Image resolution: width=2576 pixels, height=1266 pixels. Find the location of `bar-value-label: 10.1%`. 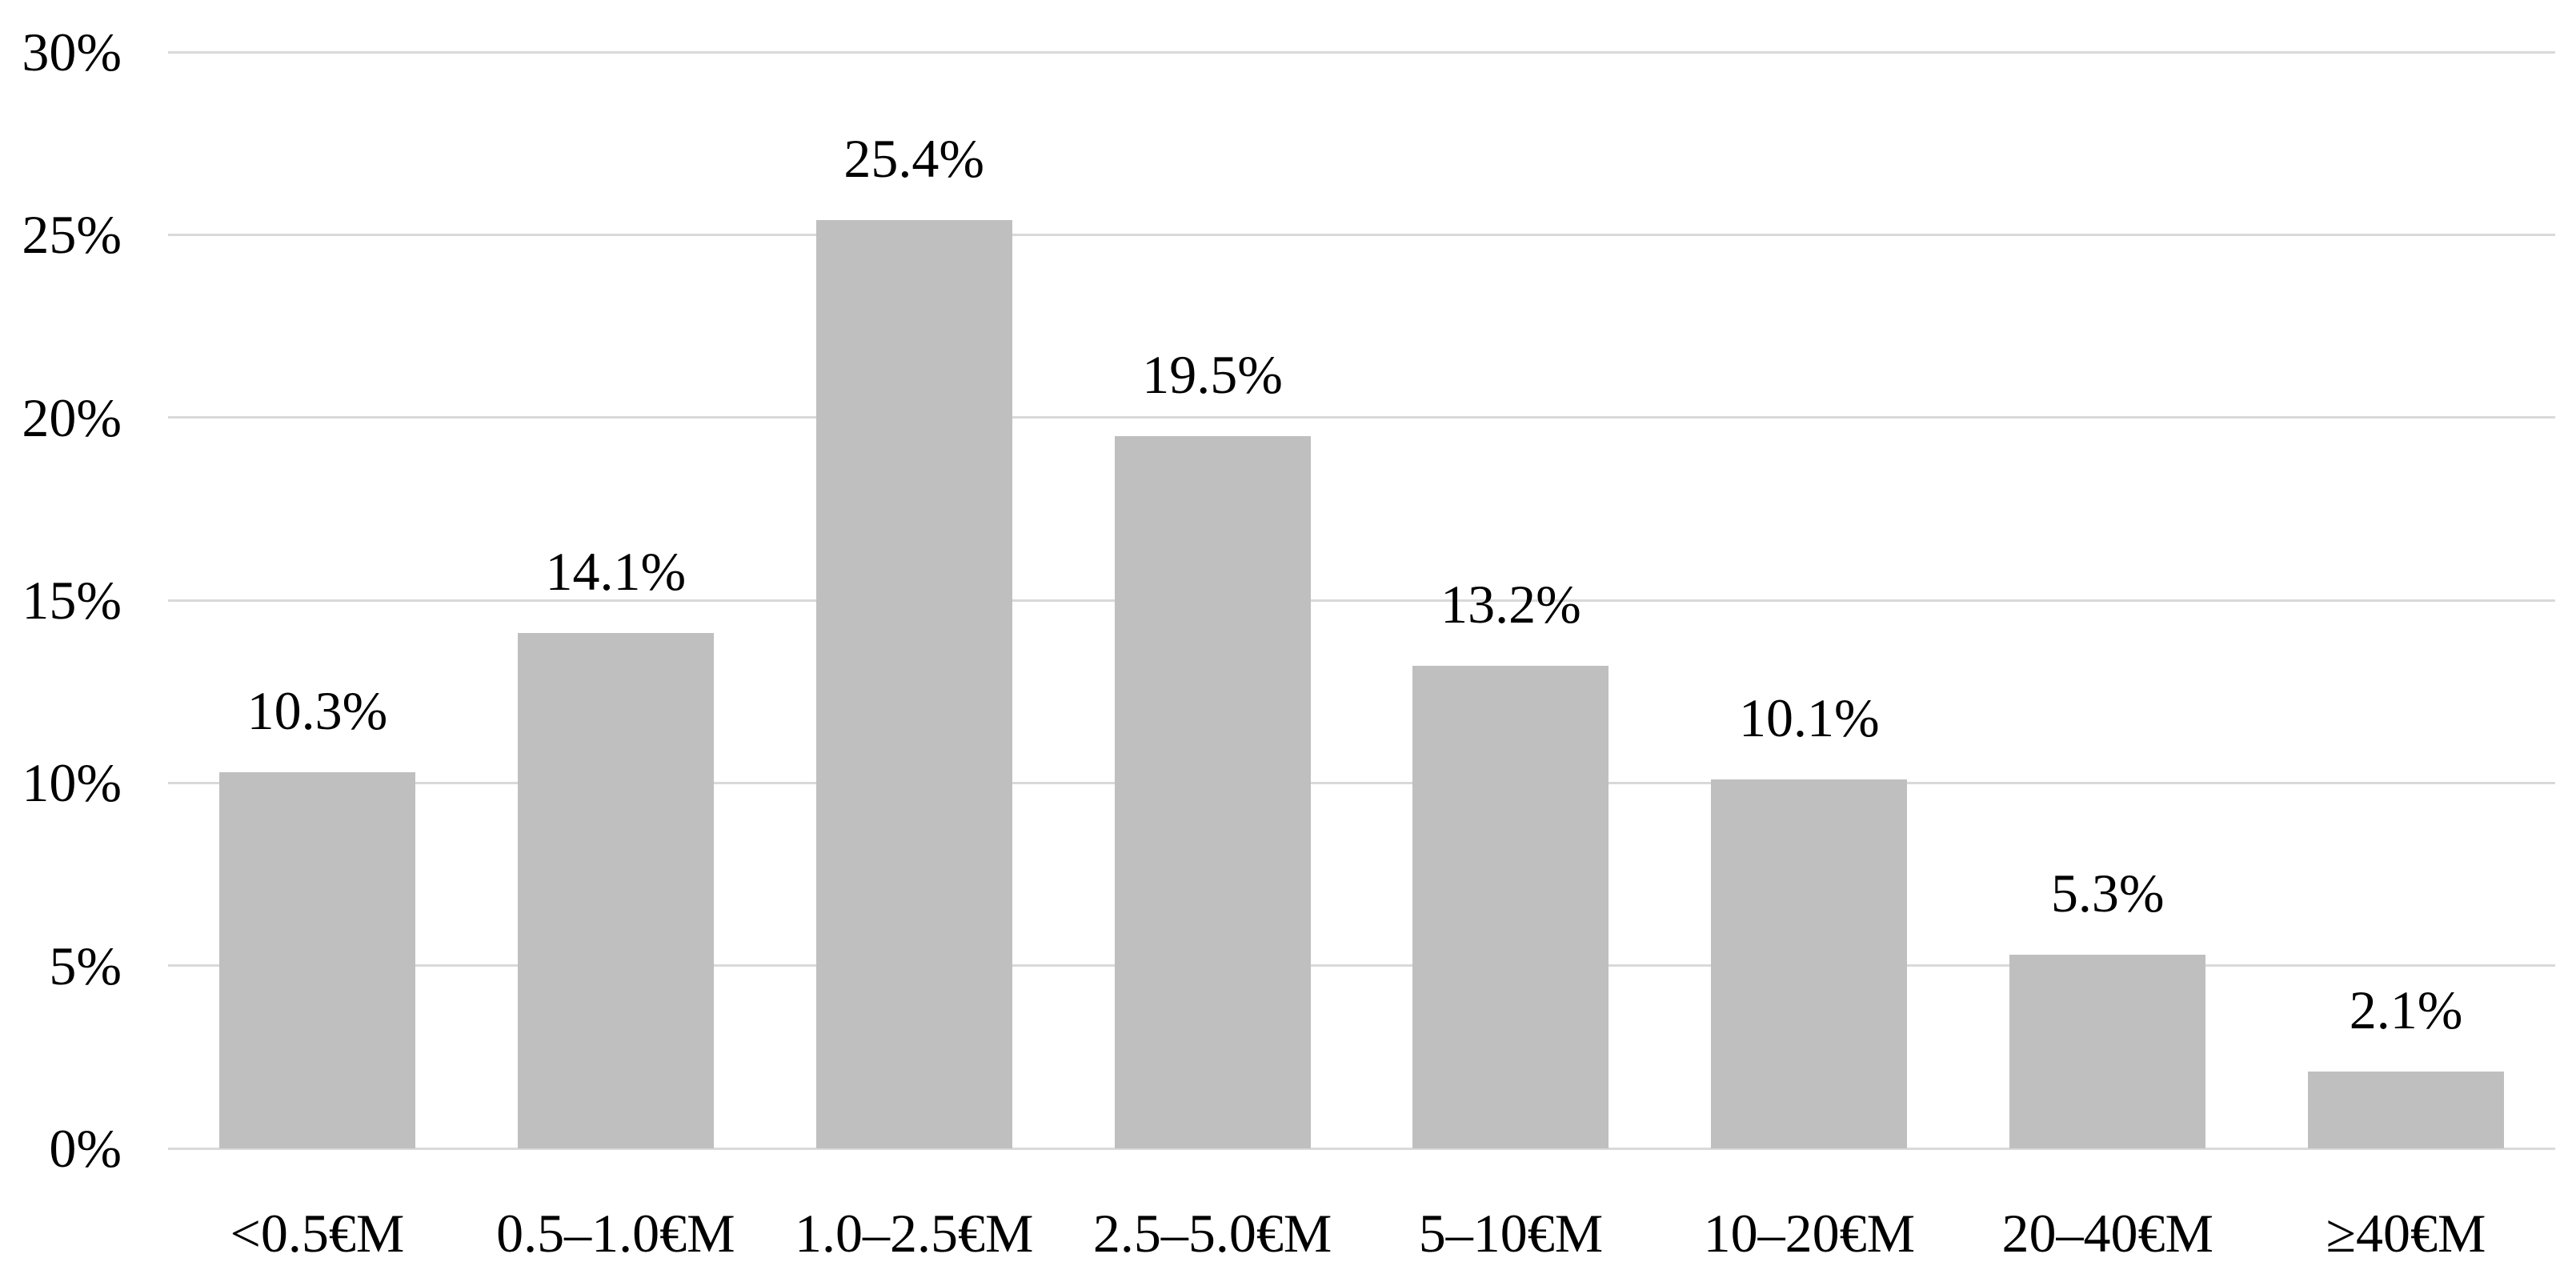

bar-value-label: 10.1% is located at coordinates (1809, 717).